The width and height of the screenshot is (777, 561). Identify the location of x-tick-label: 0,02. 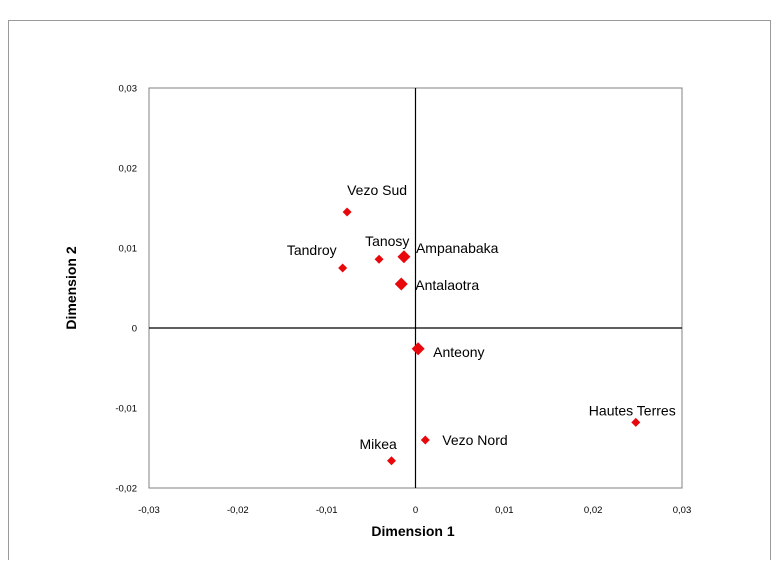
(593, 510).